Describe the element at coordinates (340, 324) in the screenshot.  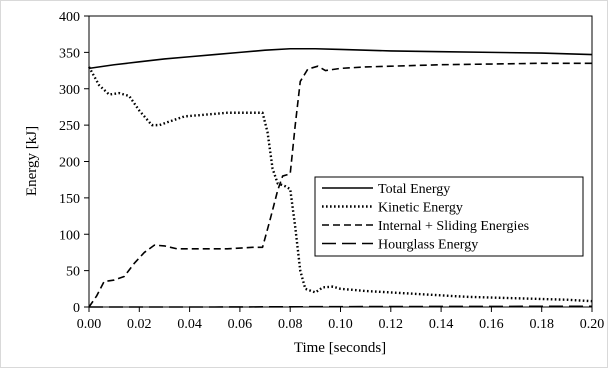
I see `x-tick-label: 0.10` at that location.